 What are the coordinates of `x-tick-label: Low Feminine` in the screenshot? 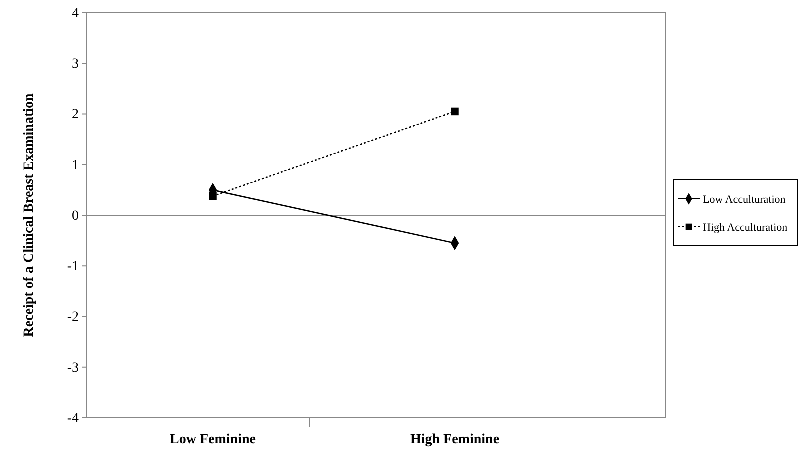 It's located at (213, 440).